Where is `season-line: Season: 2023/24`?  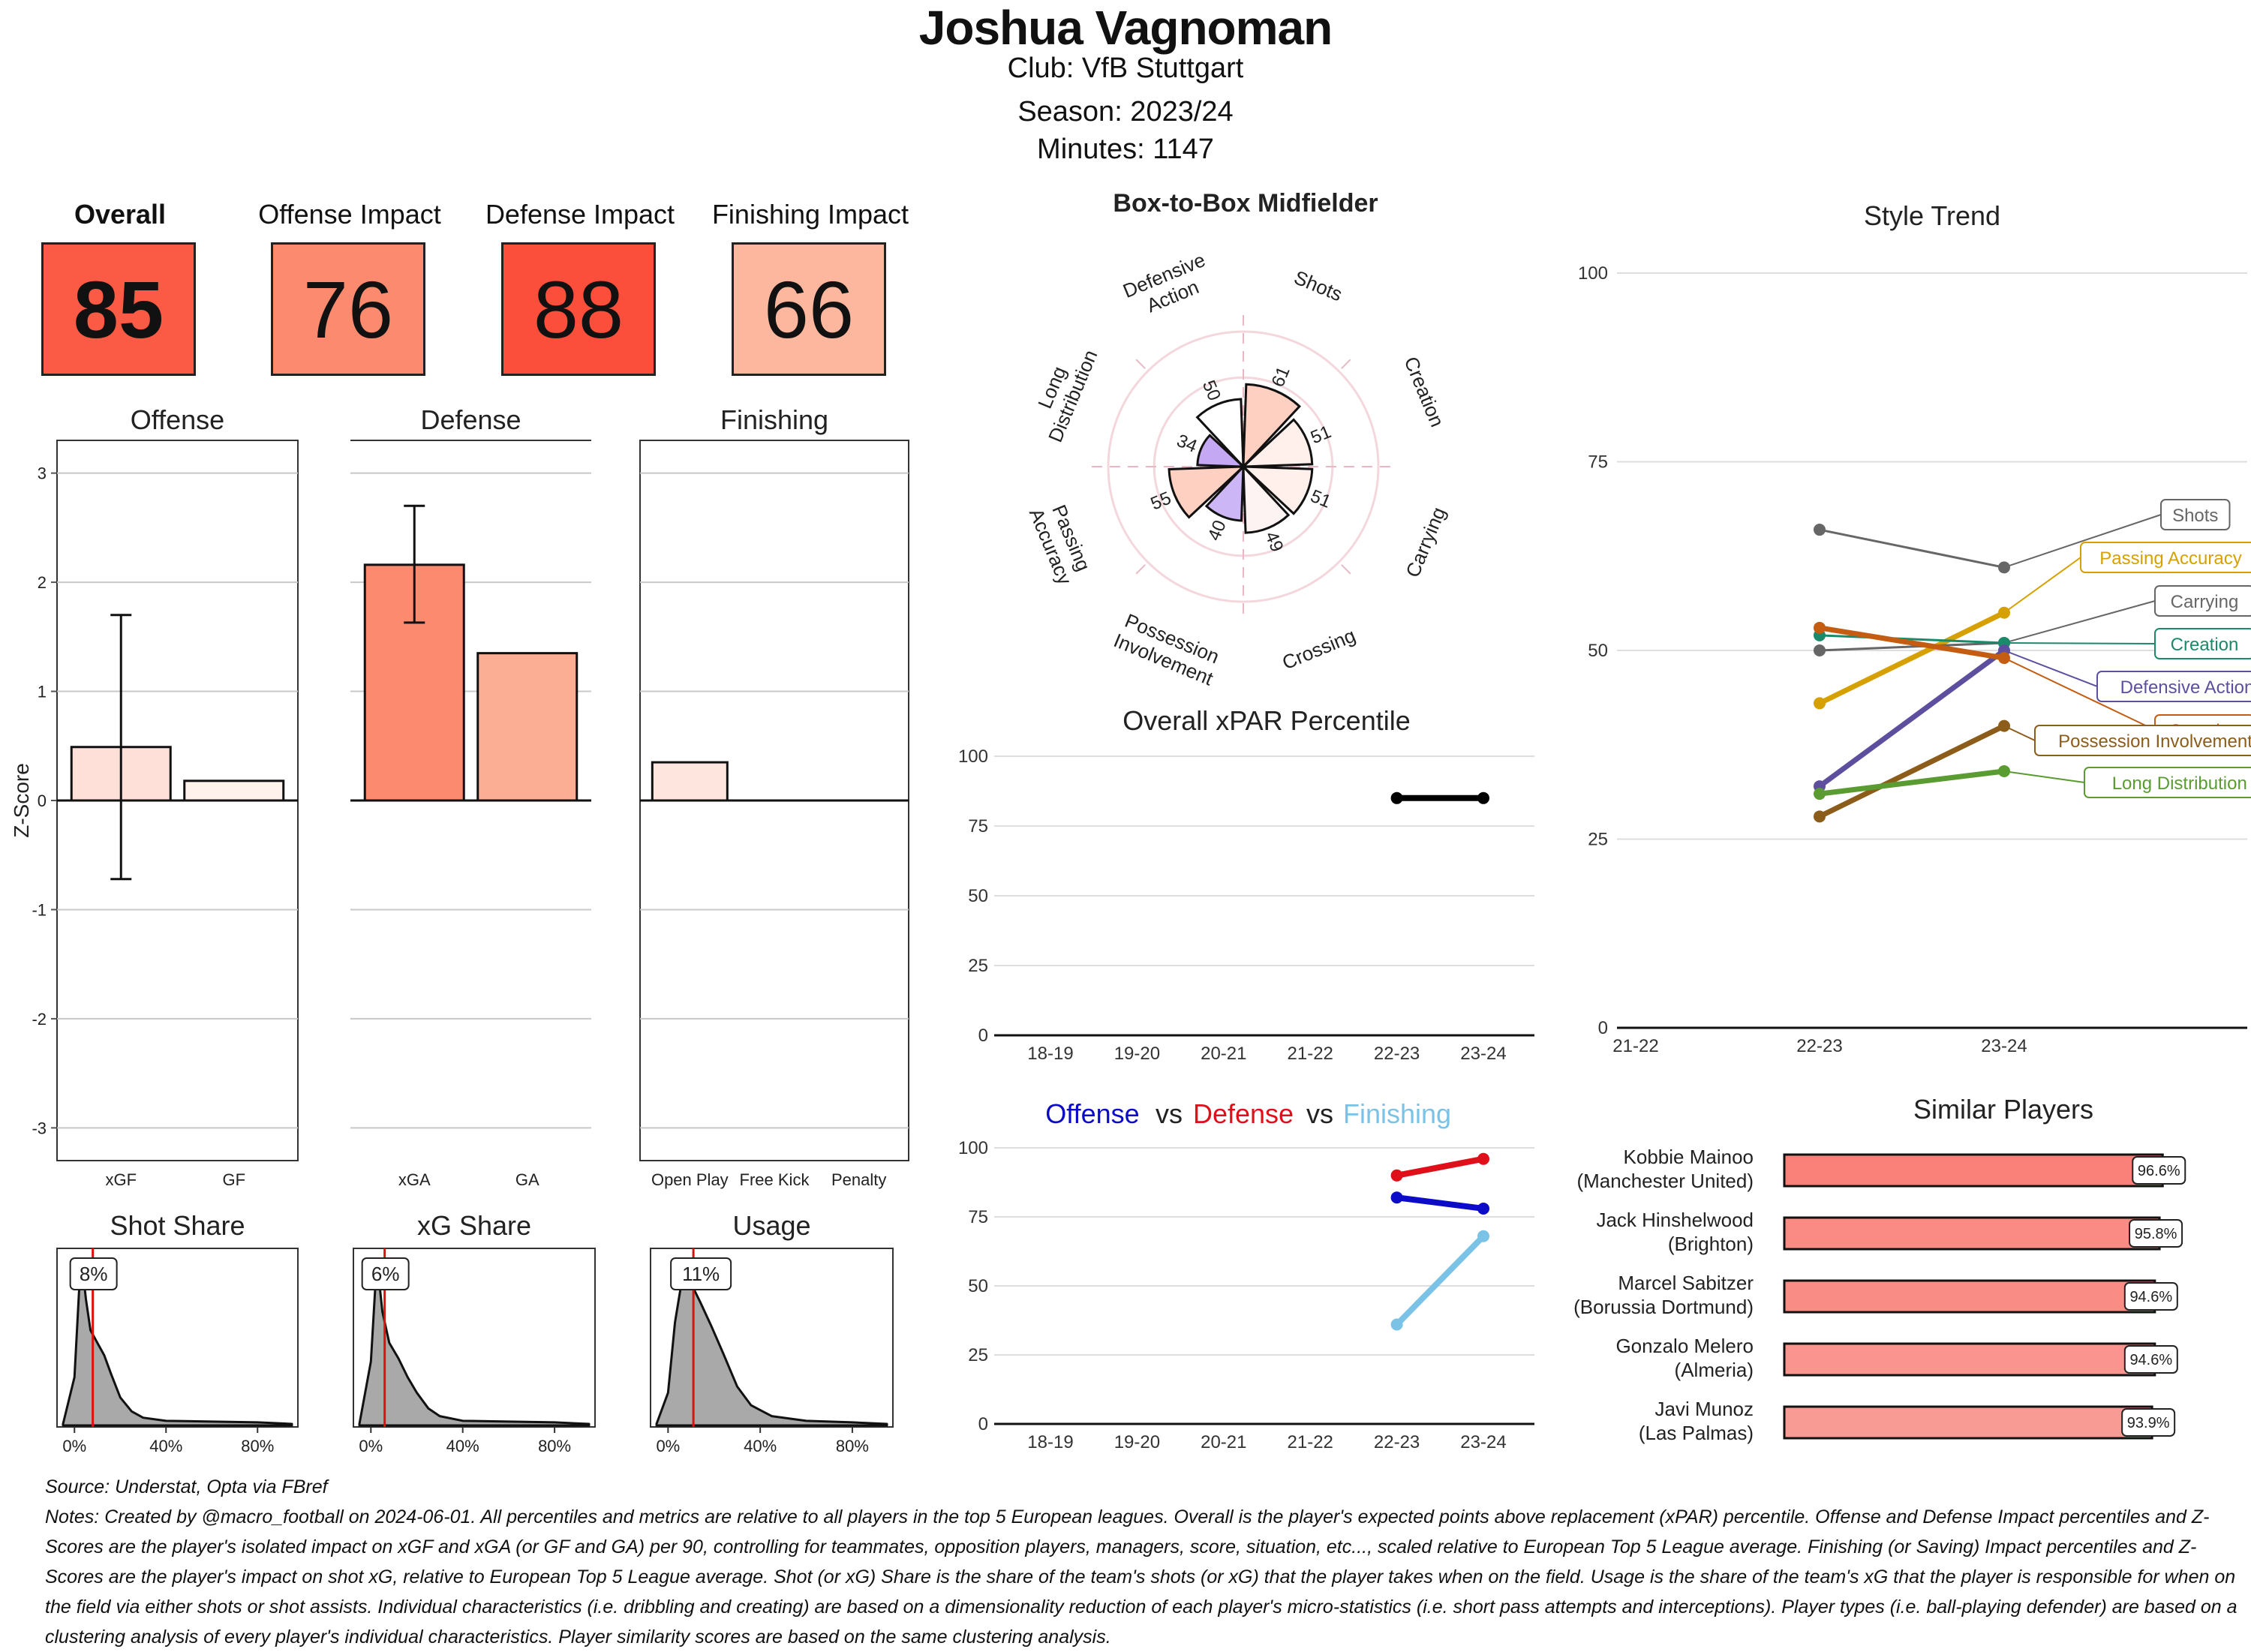
season-line: Season: 2023/24 is located at coordinates (1125, 112).